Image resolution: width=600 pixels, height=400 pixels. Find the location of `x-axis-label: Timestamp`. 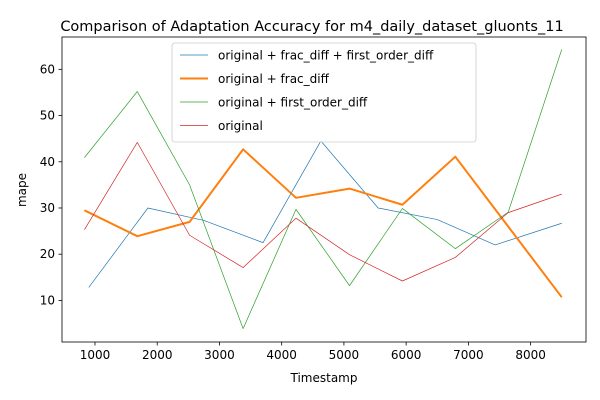

x-axis-label: Timestamp is located at coordinates (324, 378).